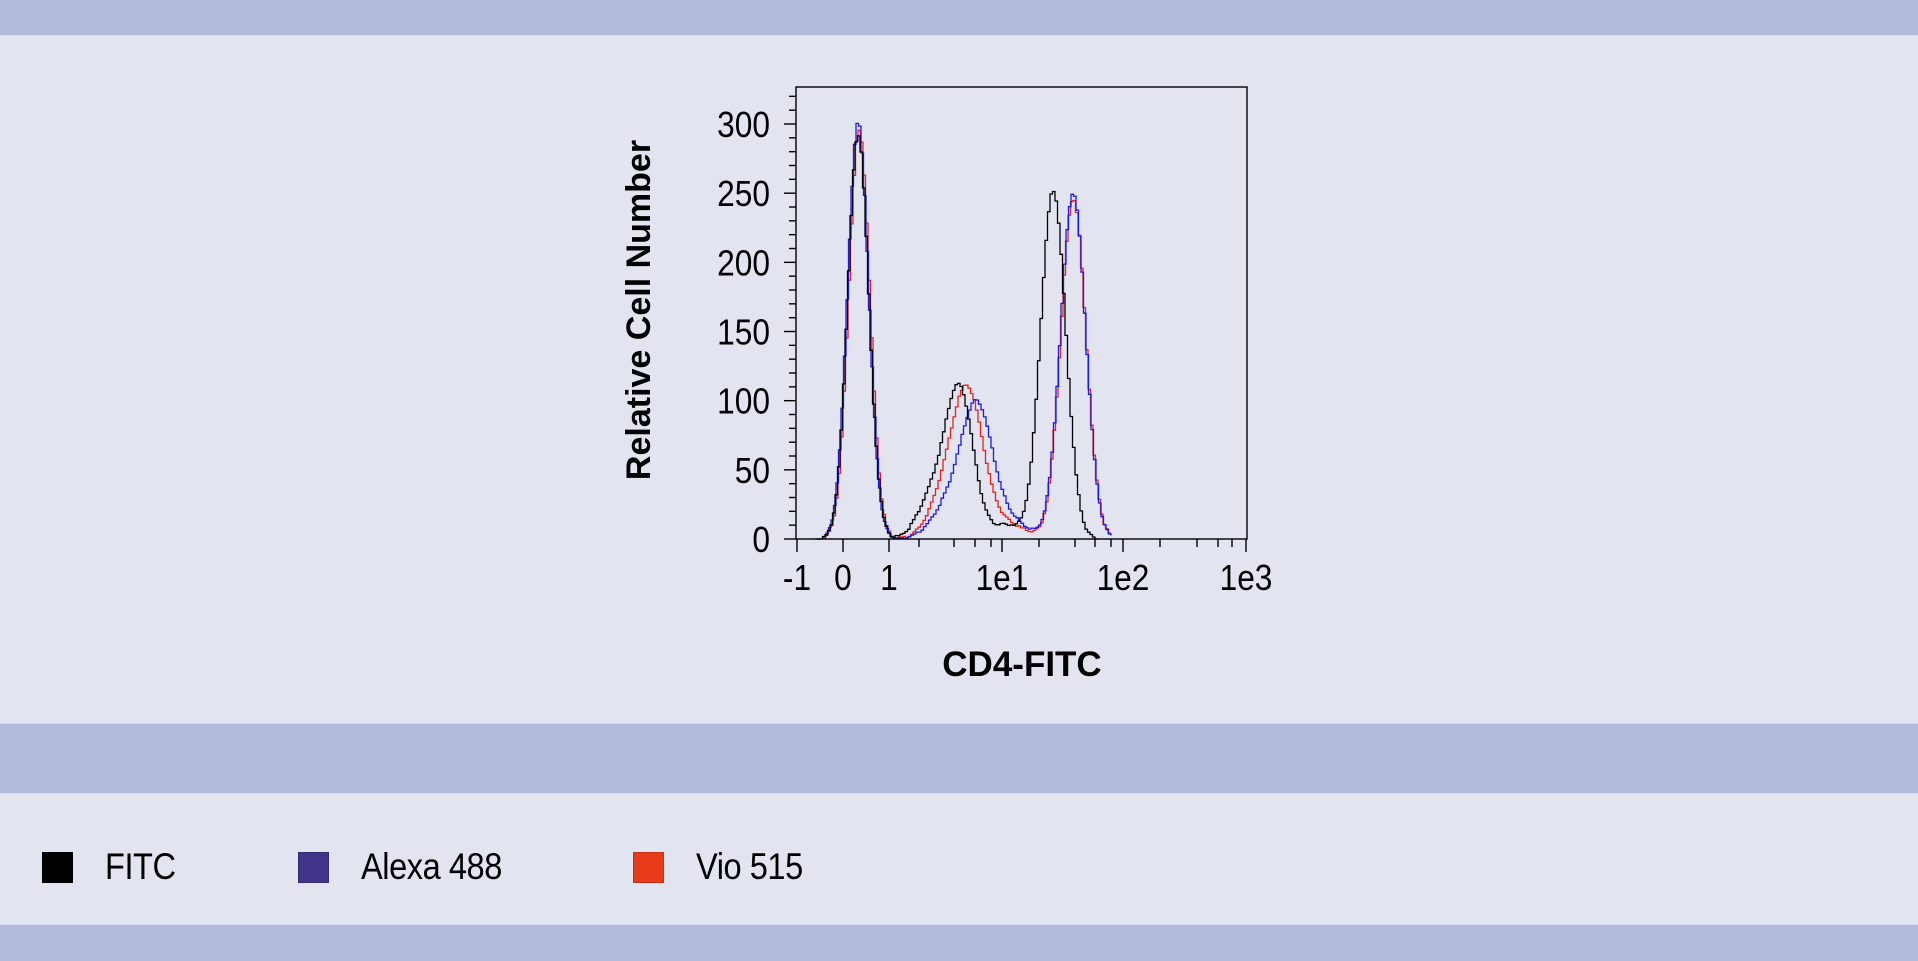  Describe the element at coordinates (743, 402) in the screenshot. I see `y-tick-label: 100` at that location.